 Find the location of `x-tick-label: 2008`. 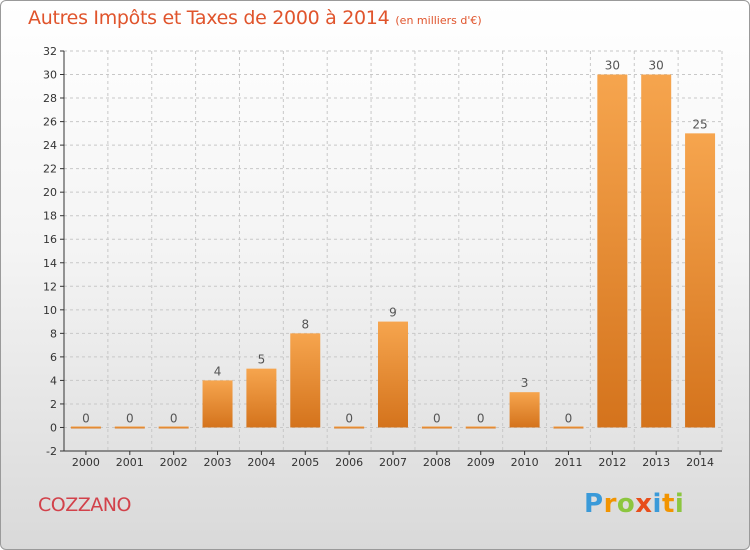

x-tick-label: 2008 is located at coordinates (437, 462).